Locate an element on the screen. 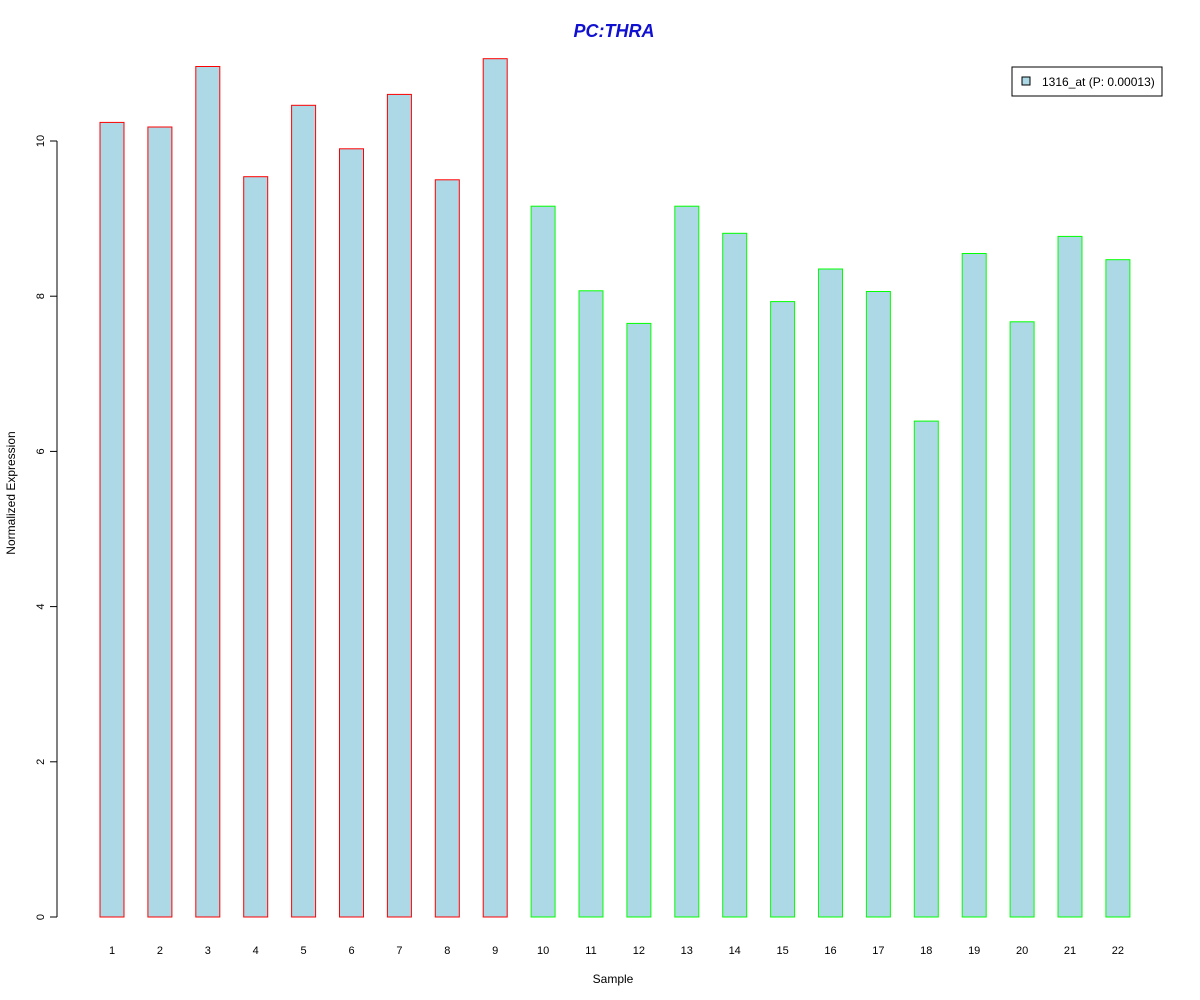 The image size is (1200, 1000). y-axis-title: Normalized Expression is located at coordinates (11, 492).